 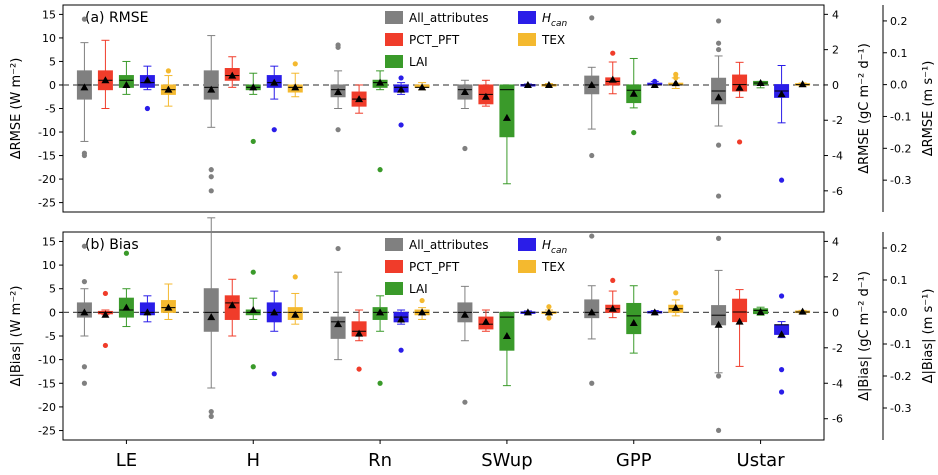 What do you see at coordinates (448, 18) in the screenshot?
I see `legend-label-All_attributes: All_attributes` at bounding box center [448, 18].